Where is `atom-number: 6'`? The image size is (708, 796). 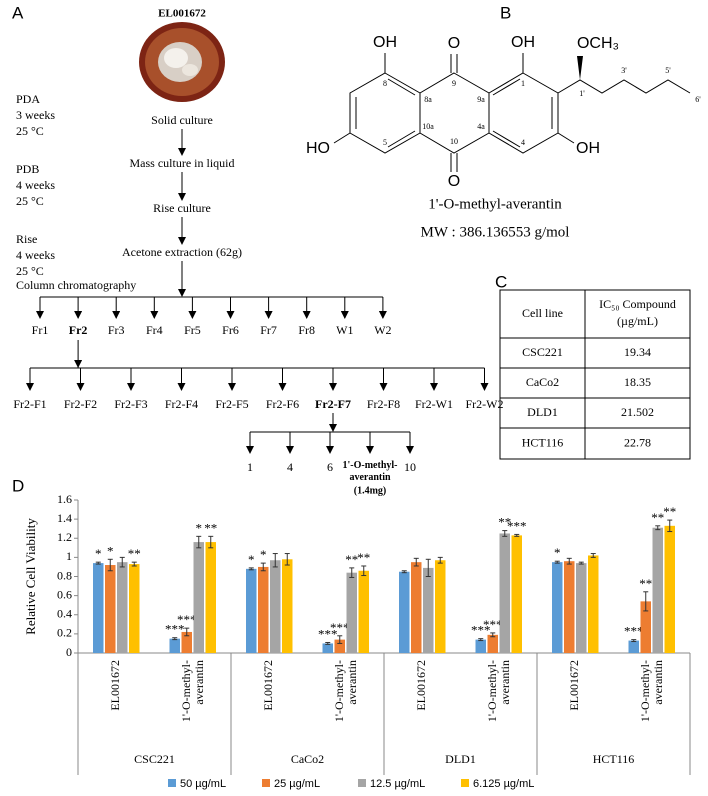
atom-number: 6' is located at coordinates (698, 99).